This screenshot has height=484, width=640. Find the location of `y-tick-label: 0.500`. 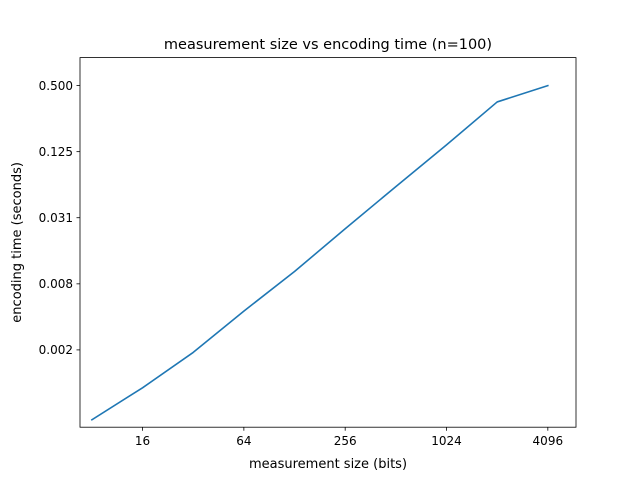

y-tick-label: 0.500 is located at coordinates (56, 86).